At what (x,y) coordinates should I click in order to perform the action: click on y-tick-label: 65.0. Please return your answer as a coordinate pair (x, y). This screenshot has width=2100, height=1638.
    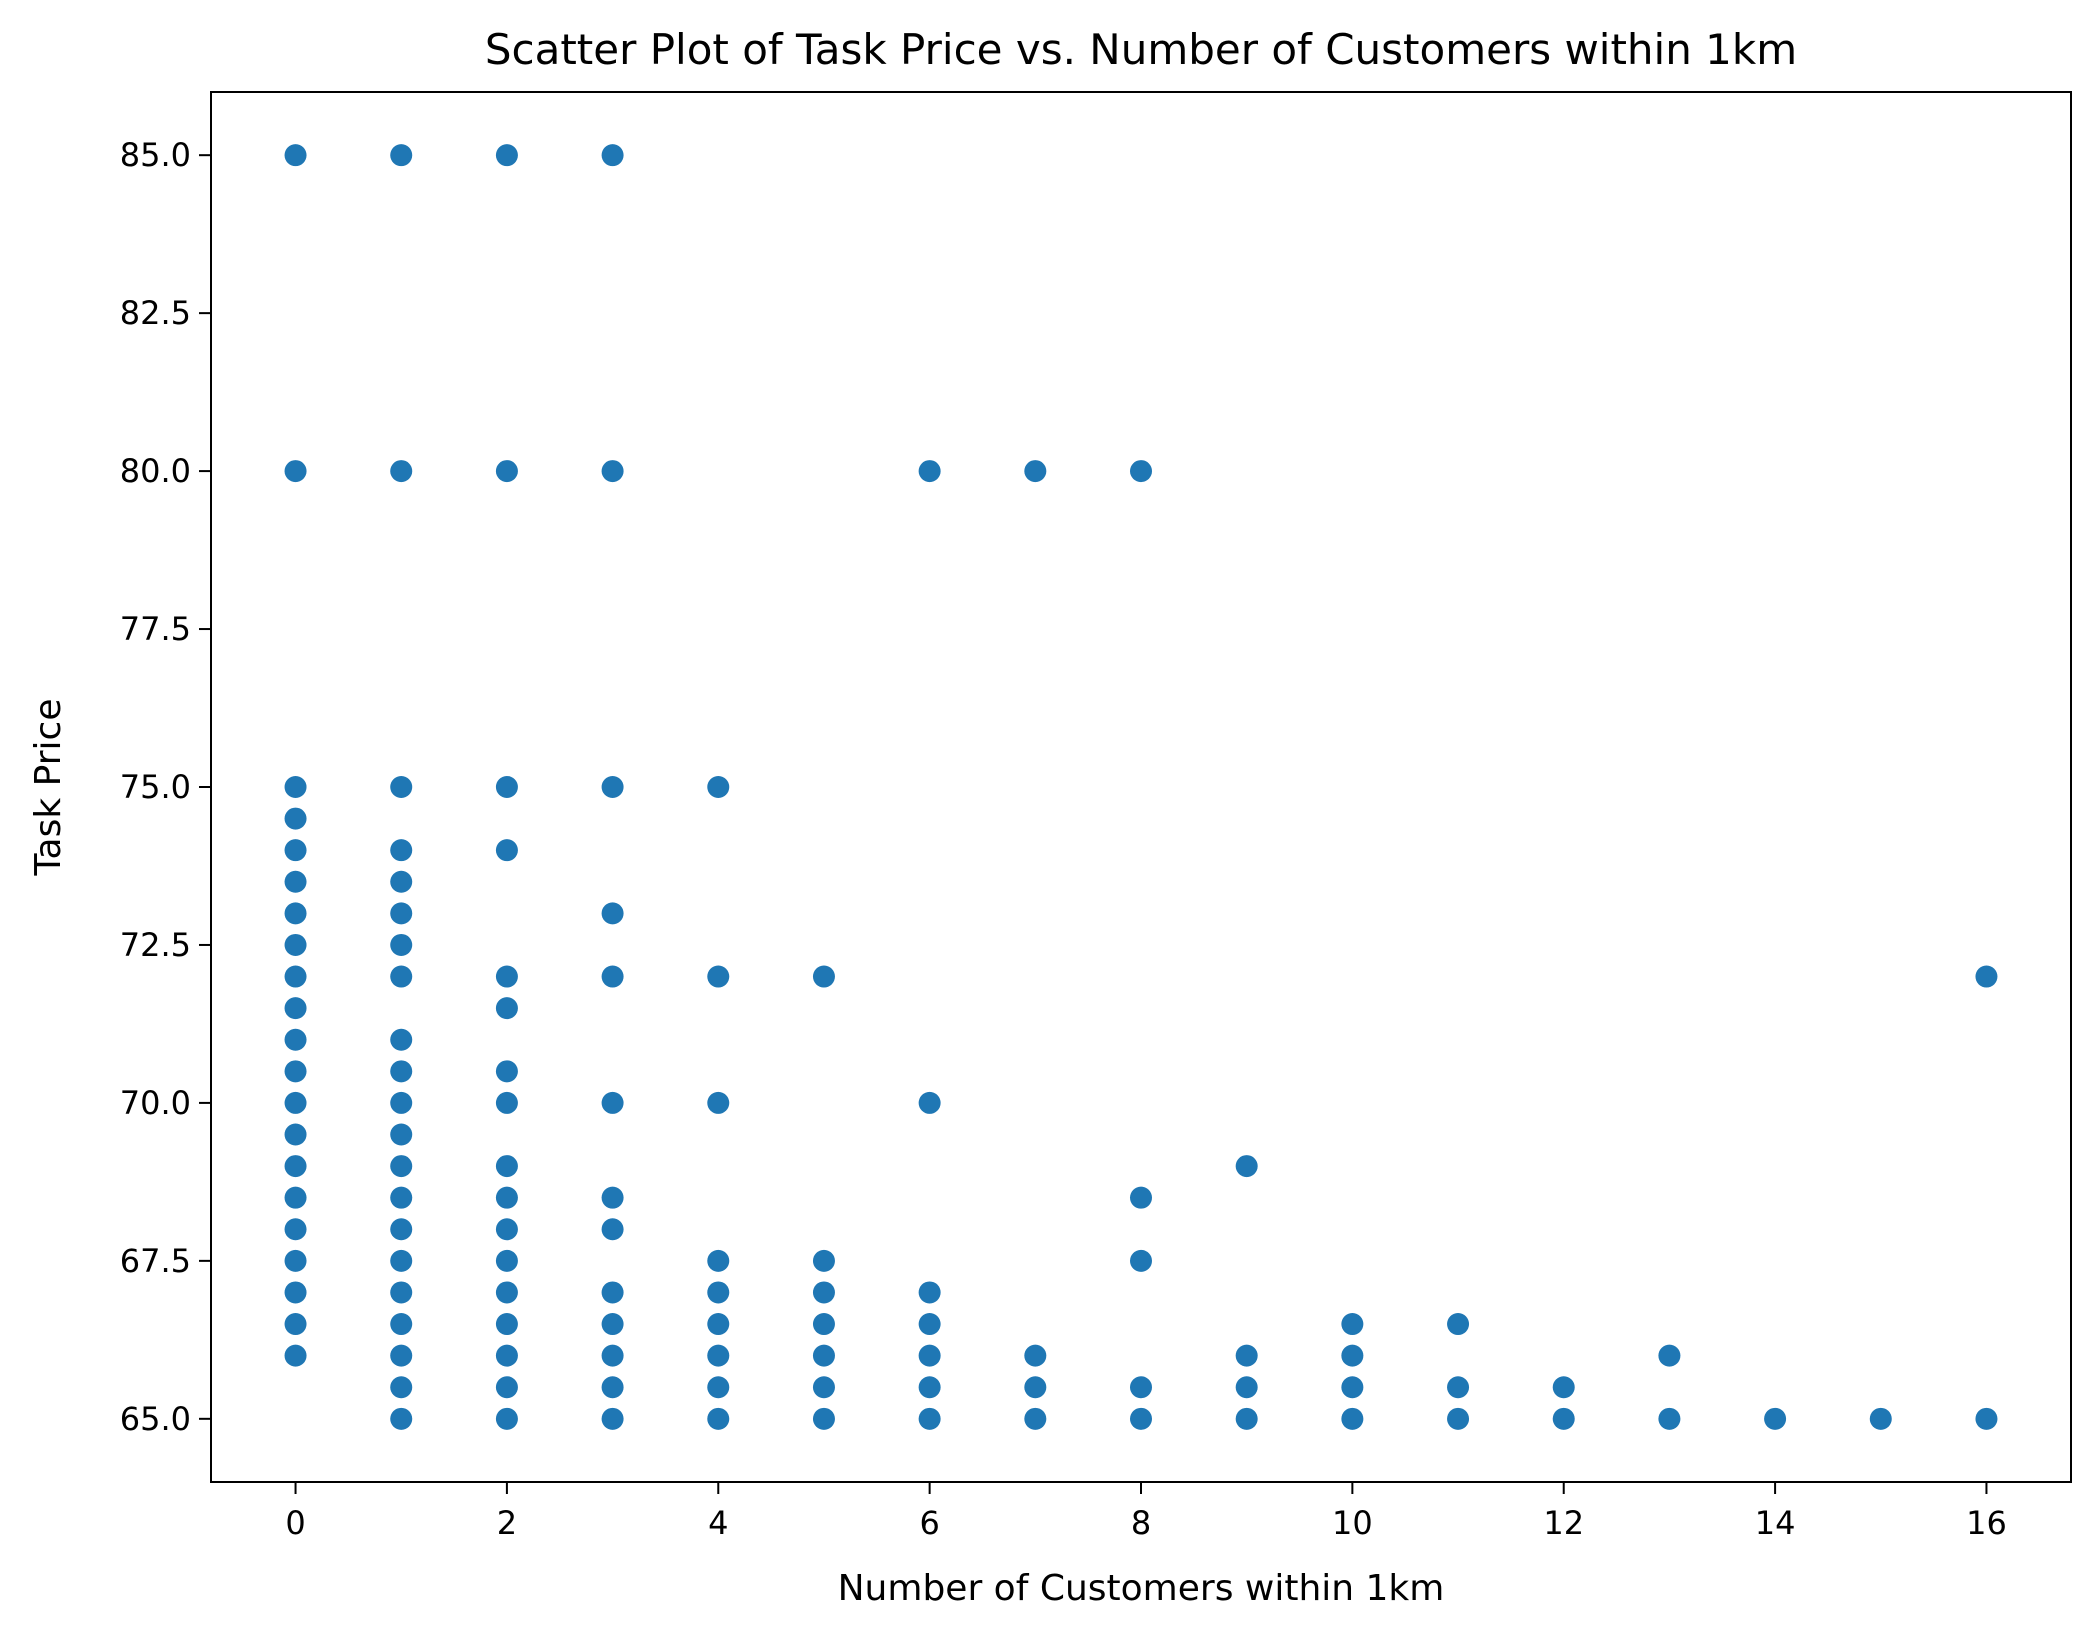
    Looking at the image, I should click on (155, 1419).